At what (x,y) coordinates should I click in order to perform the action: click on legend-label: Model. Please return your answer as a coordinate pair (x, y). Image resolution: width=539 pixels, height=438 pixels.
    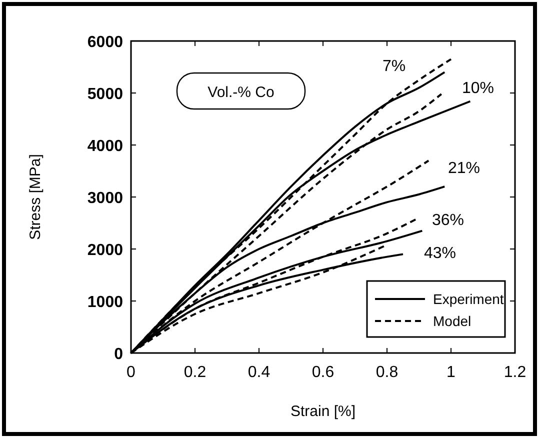
    Looking at the image, I should click on (452, 321).